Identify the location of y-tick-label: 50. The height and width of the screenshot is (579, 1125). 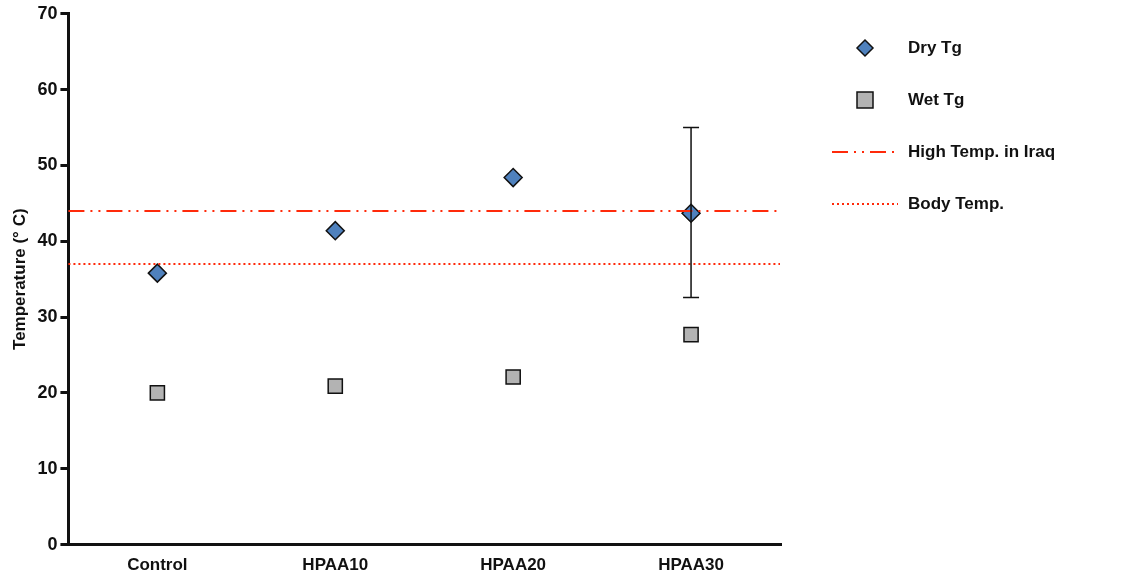
(47, 164).